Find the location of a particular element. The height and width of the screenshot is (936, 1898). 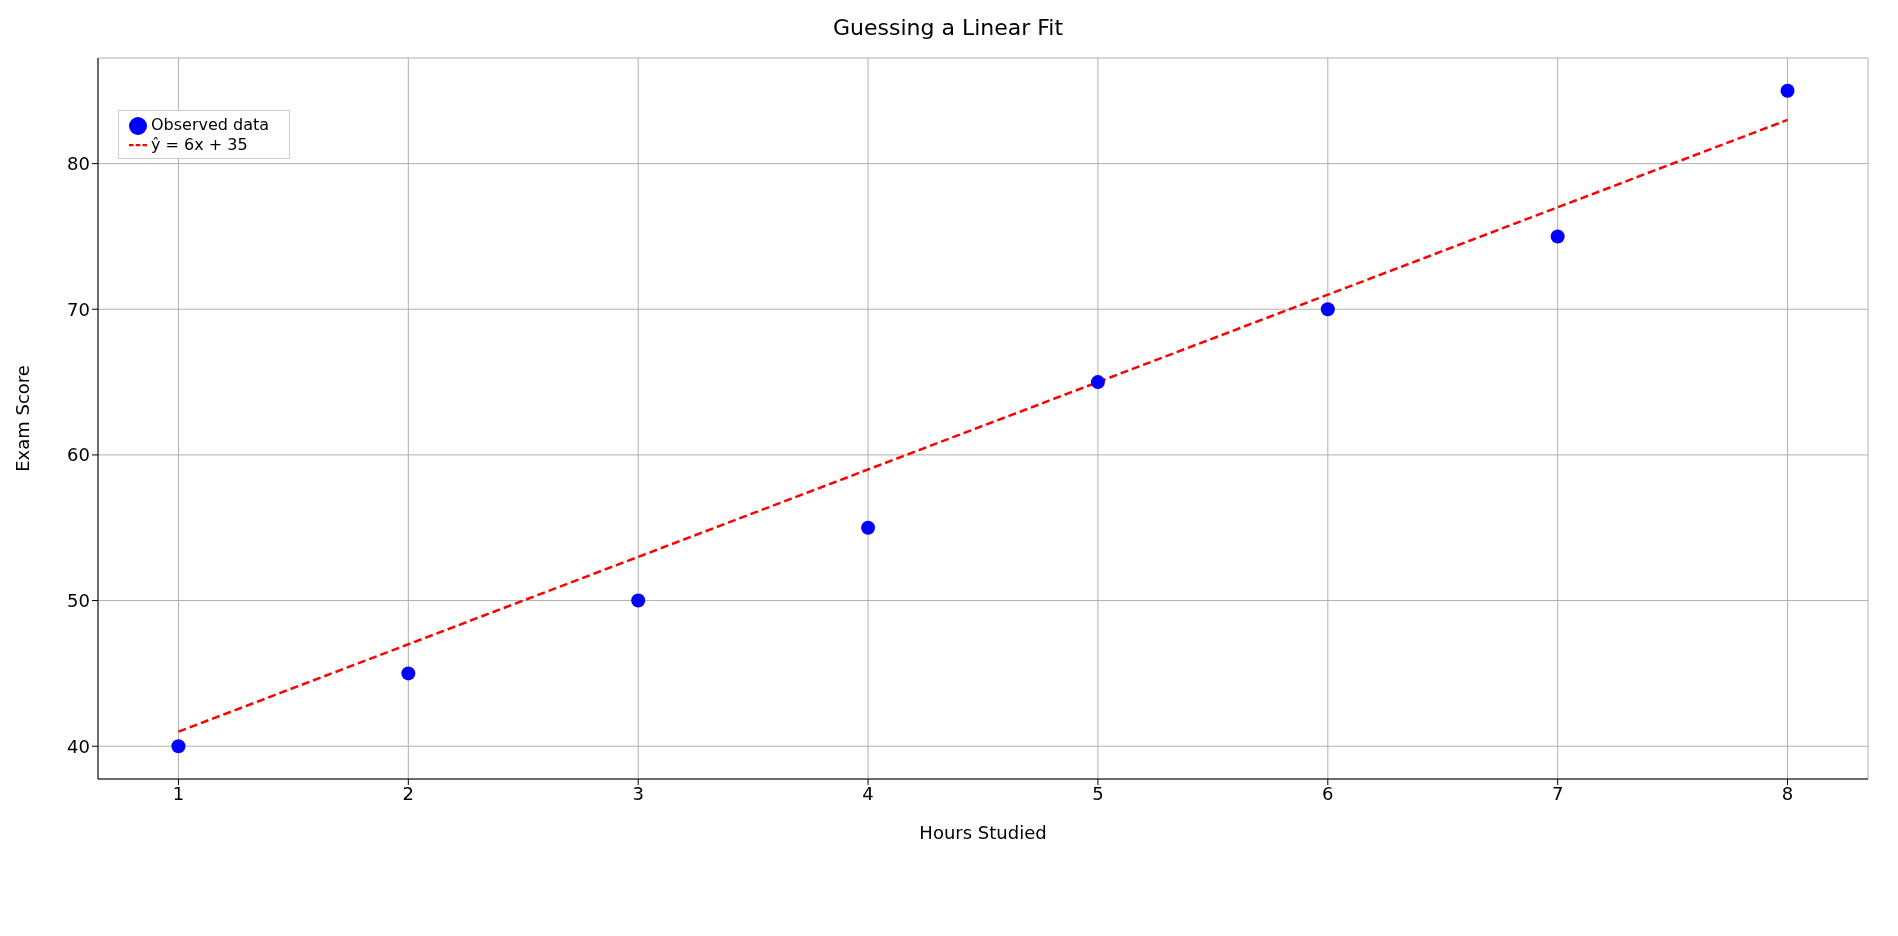

legend-label: Observed data is located at coordinates (210, 124).